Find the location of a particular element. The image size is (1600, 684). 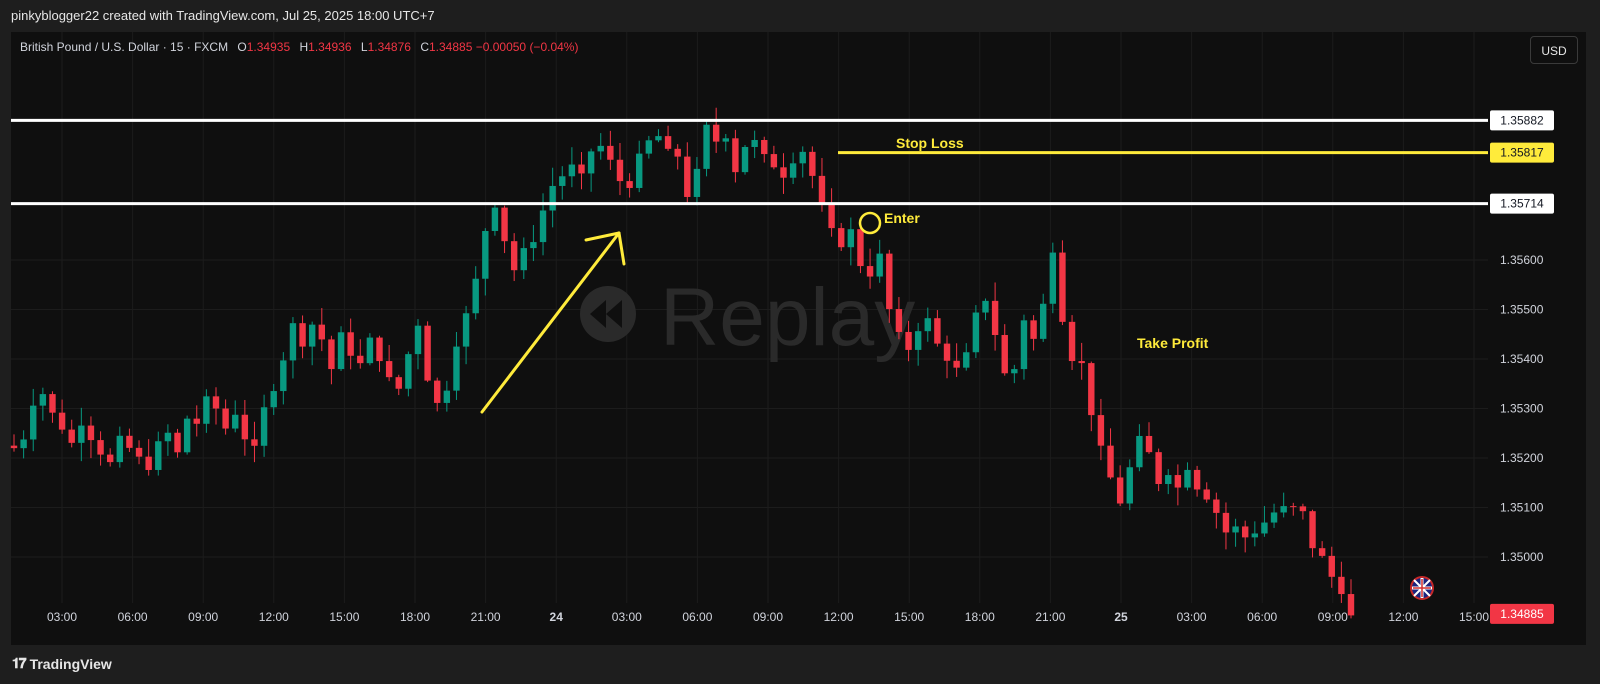

tradingview-logo: 𝟏𝟕 TradingView is located at coordinates (62, 663).